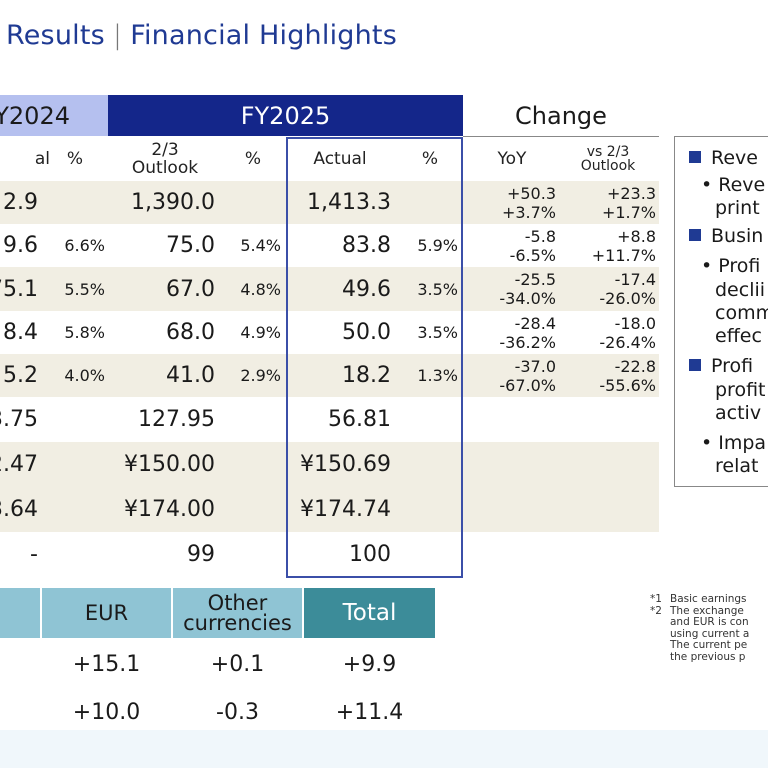 This screenshot has width=768, height=768. What do you see at coordinates (739, 266) in the screenshot?
I see `note-text: Profi` at bounding box center [739, 266].